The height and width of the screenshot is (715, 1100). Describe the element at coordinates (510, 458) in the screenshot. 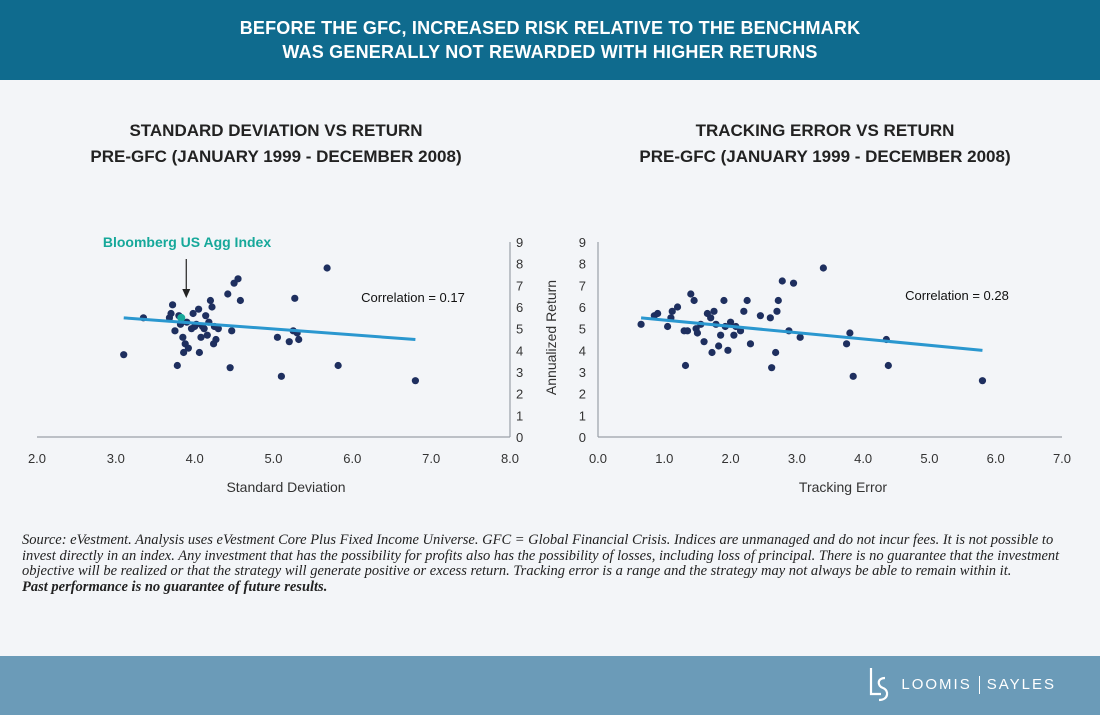

I see `x-tick-label: 8.0` at that location.